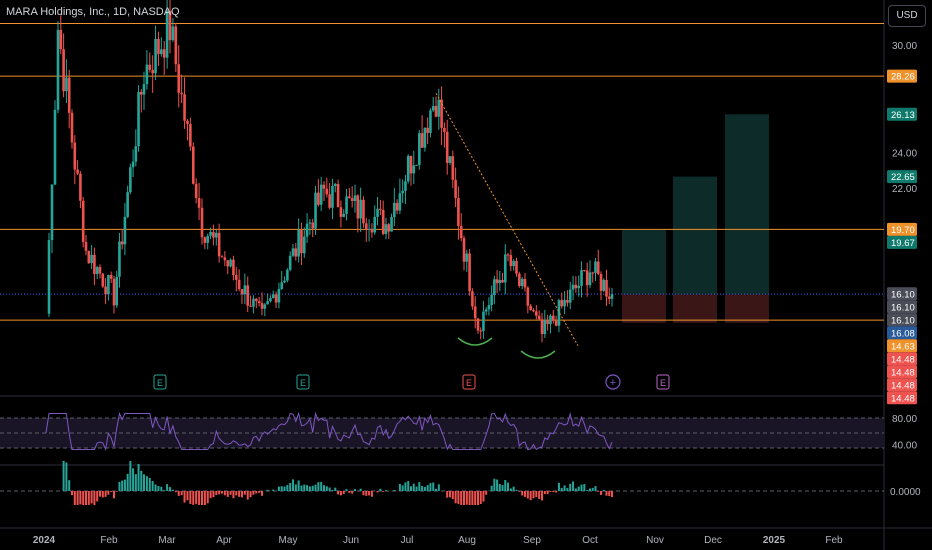 The image size is (932, 550). I want to click on price-label: 26.13, so click(902, 114).